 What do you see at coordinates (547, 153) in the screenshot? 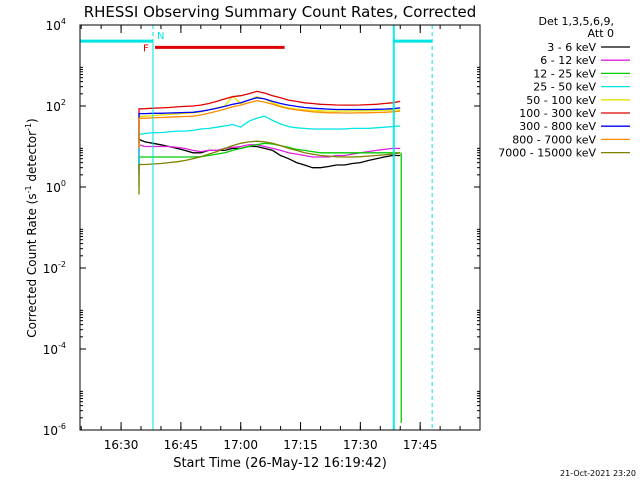
I see `legend-label: 7000 - 15000 keV` at bounding box center [547, 153].